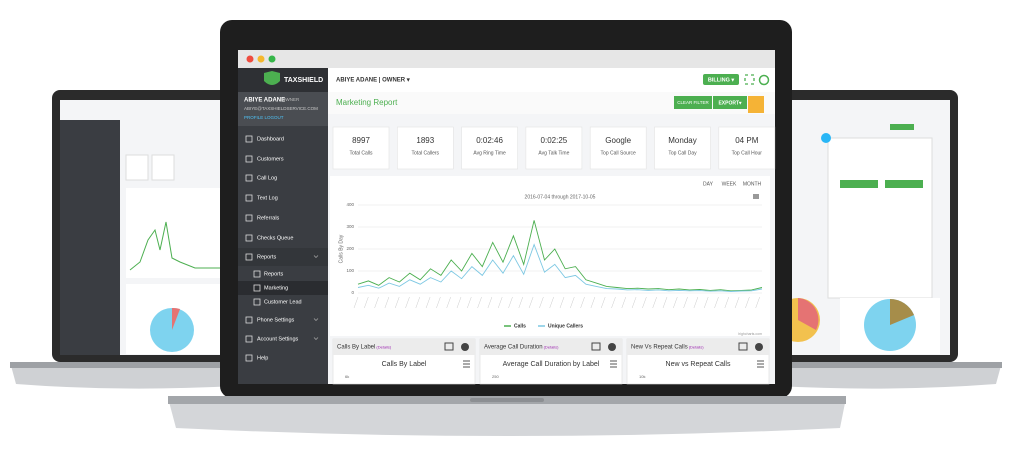 This screenshot has width=1010, height=460. Describe the element at coordinates (750, 334) in the screenshot. I see `chart-credit: highcharts.com` at that location.